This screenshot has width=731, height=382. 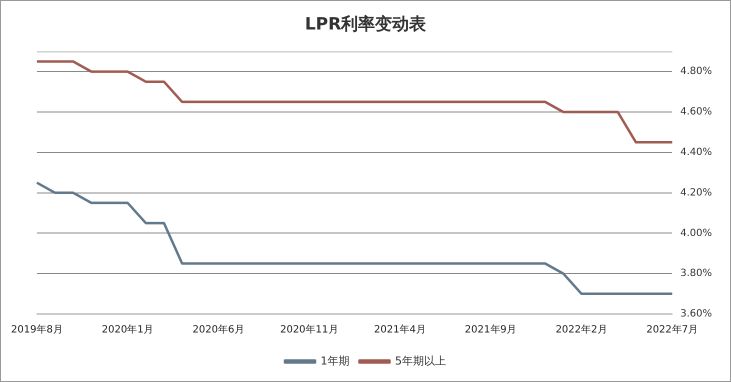 What do you see at coordinates (696, 274) in the screenshot?
I see `y-tick-label: 3.80%` at bounding box center [696, 274].